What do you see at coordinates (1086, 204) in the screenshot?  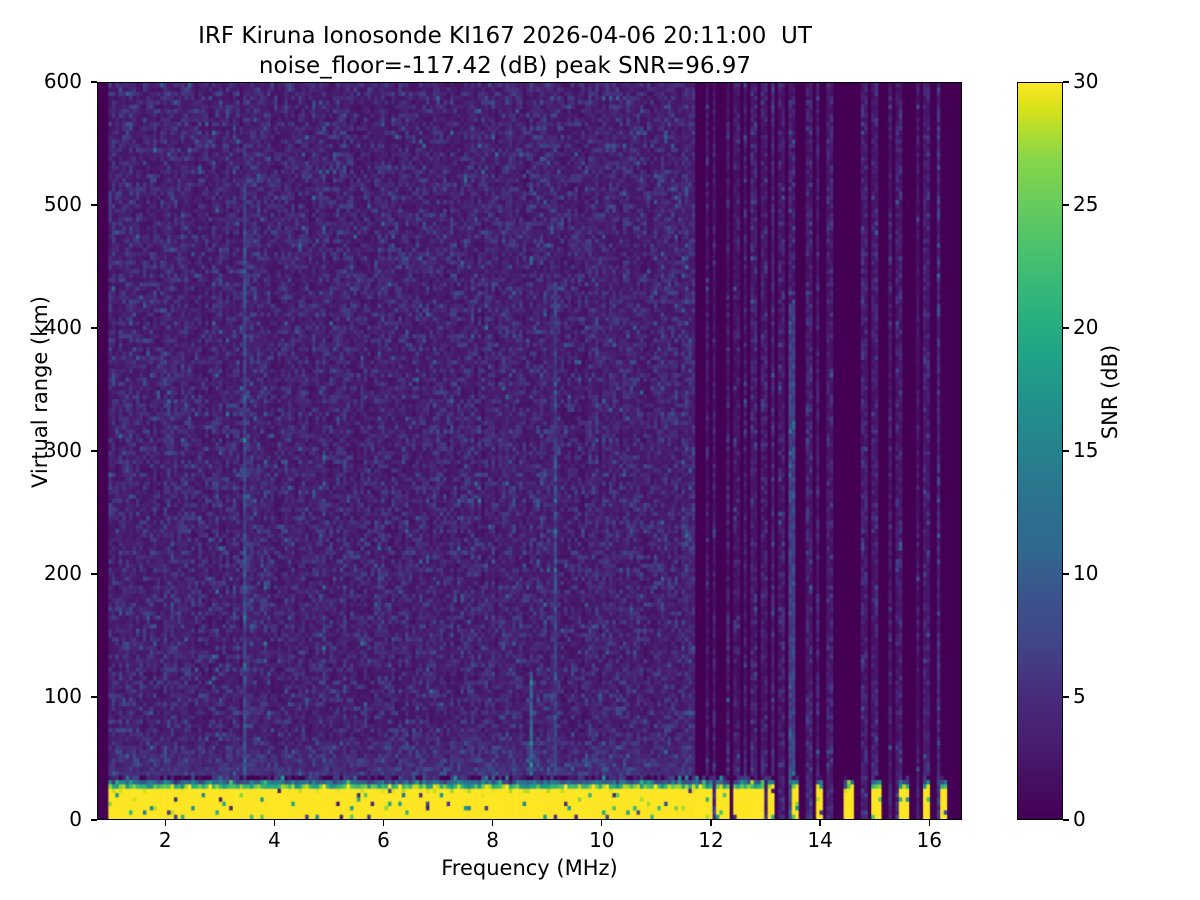 I see `colorbar-tick-label: 25` at bounding box center [1086, 204].